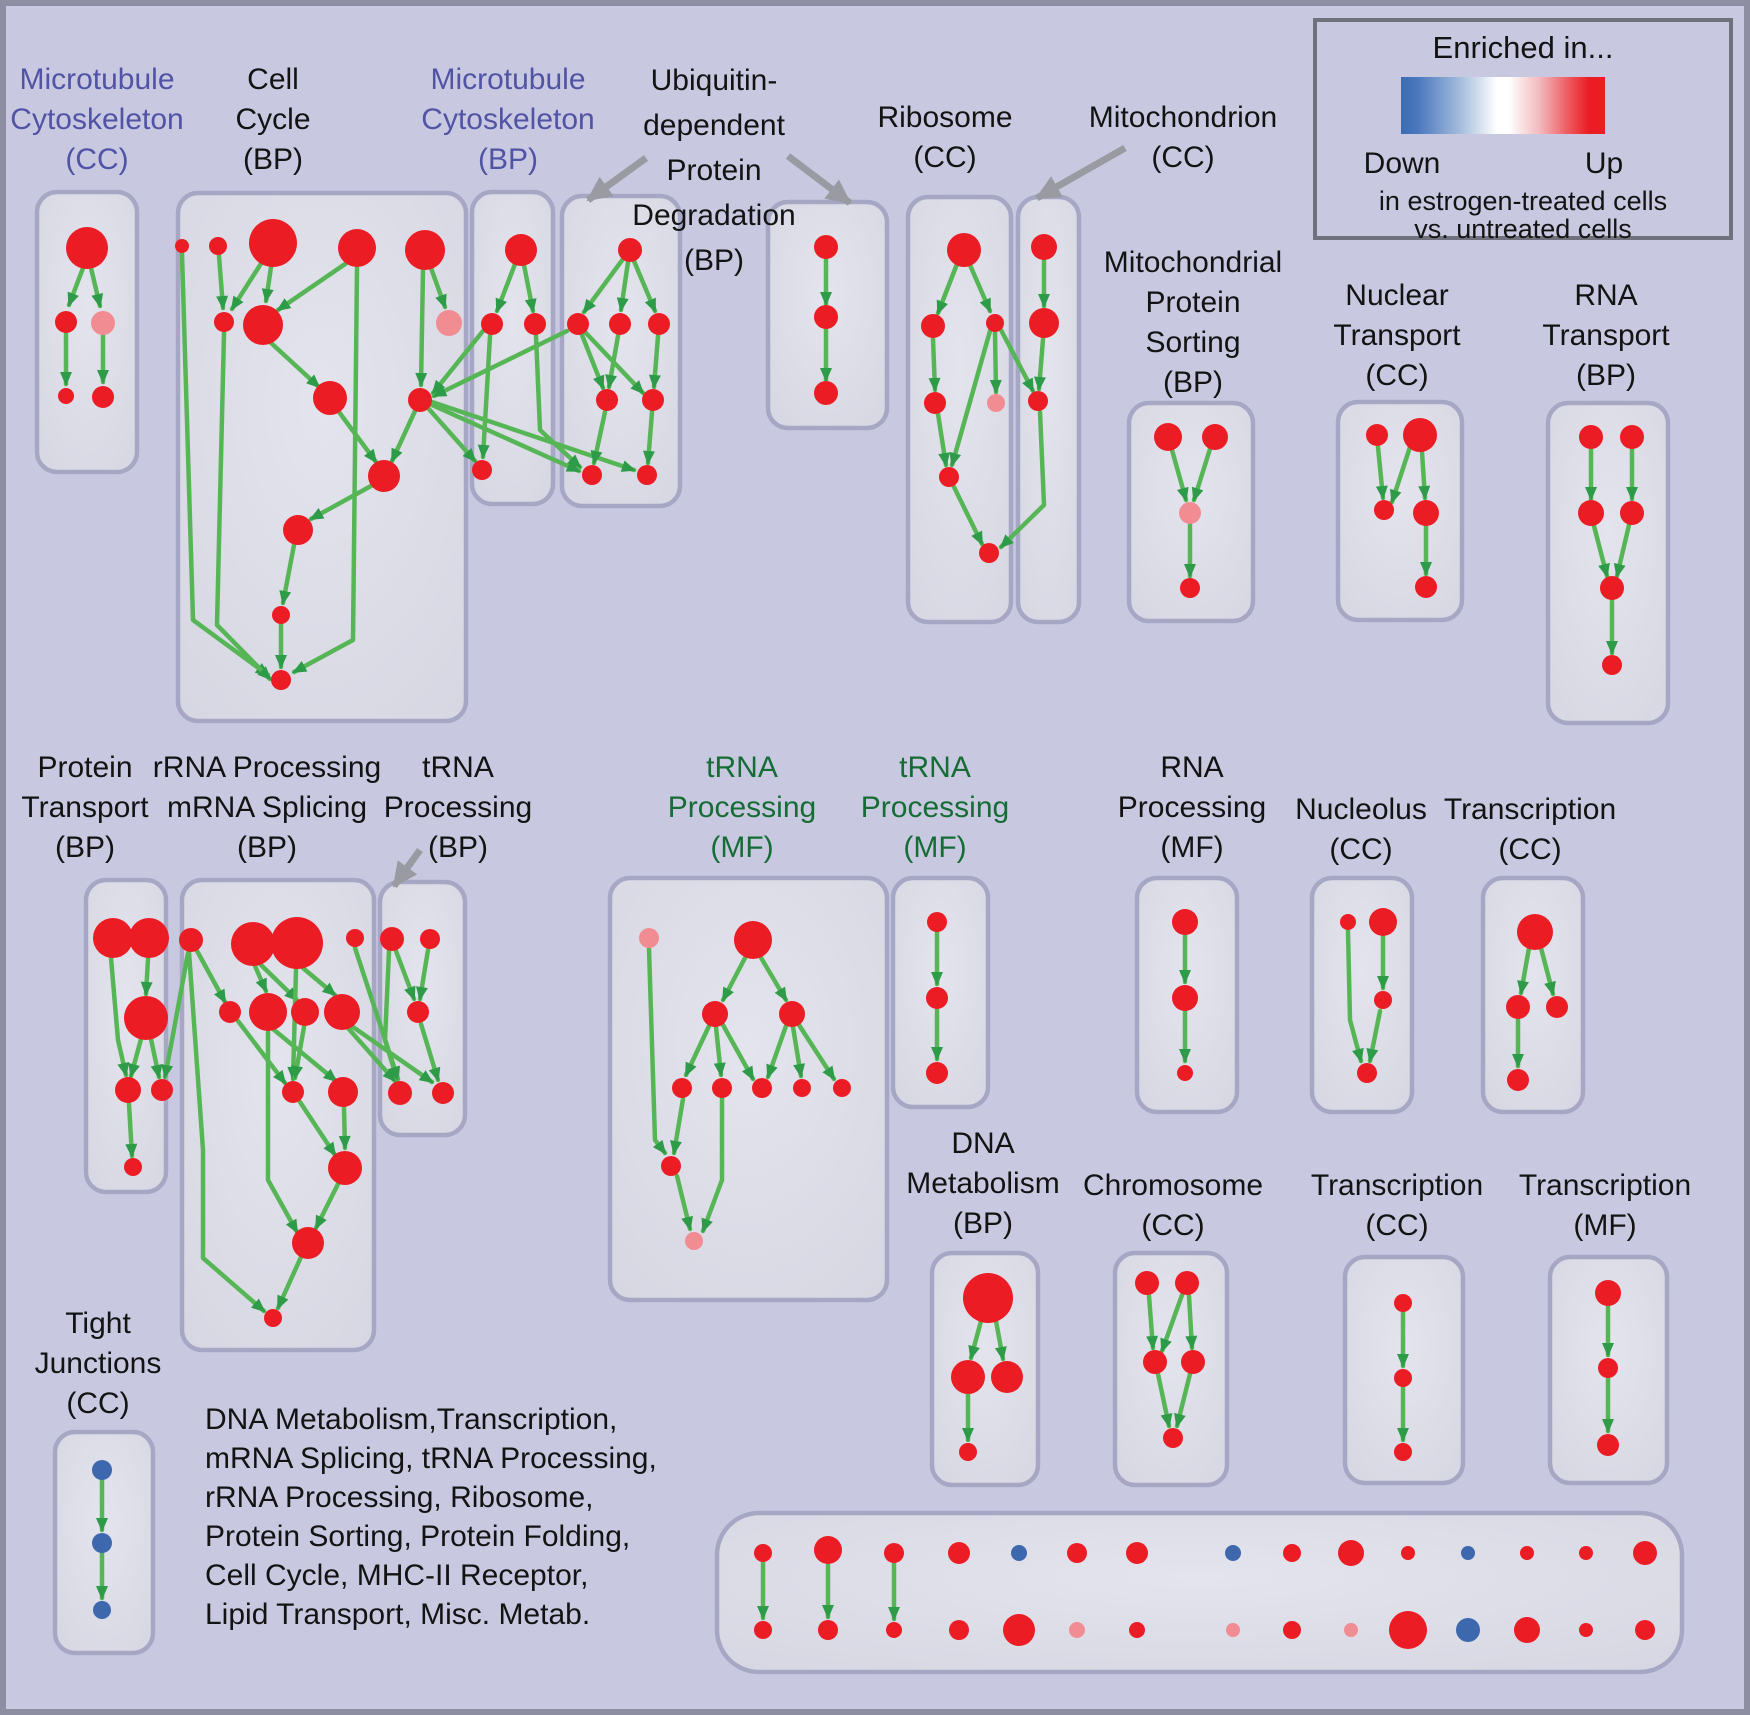 Image resolution: width=1750 pixels, height=1715 pixels. I want to click on label-rna-processing-mf: RNA Processing (MF), so click(1192, 807).